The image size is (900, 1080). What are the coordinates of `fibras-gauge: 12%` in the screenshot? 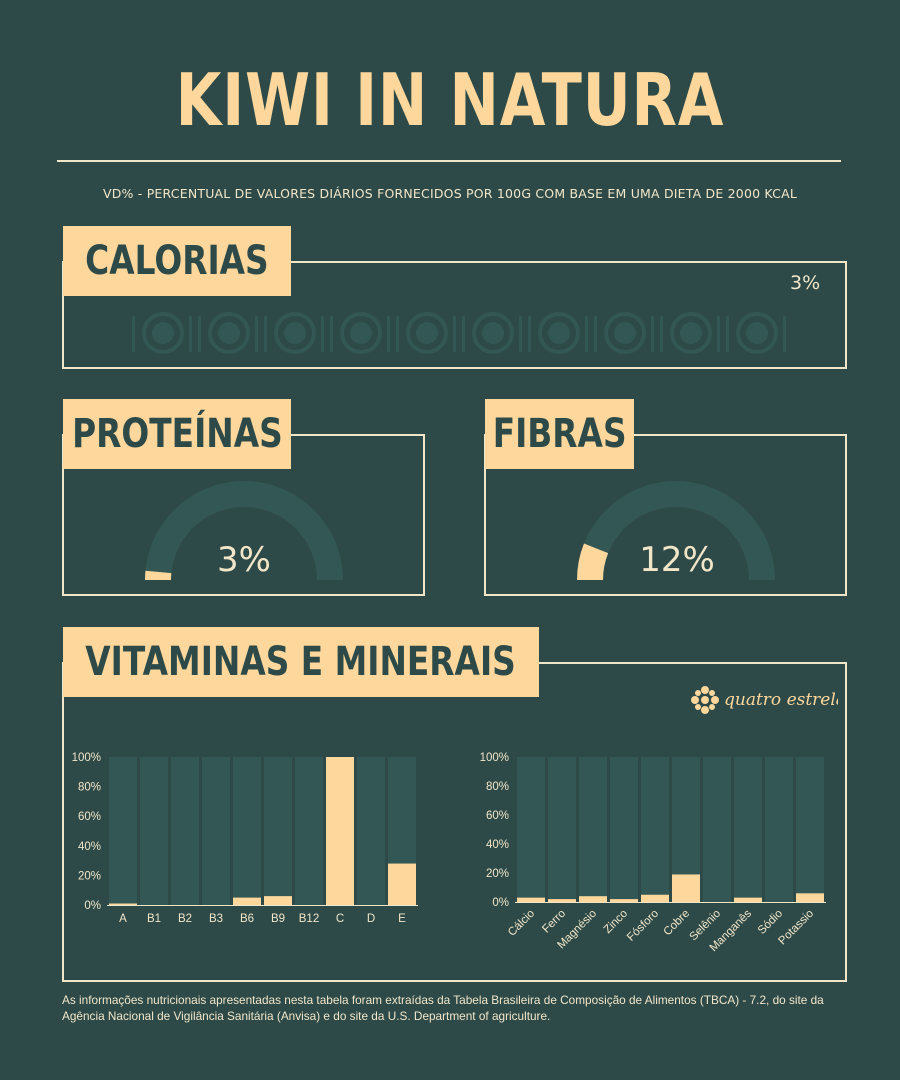 It's located at (676, 531).